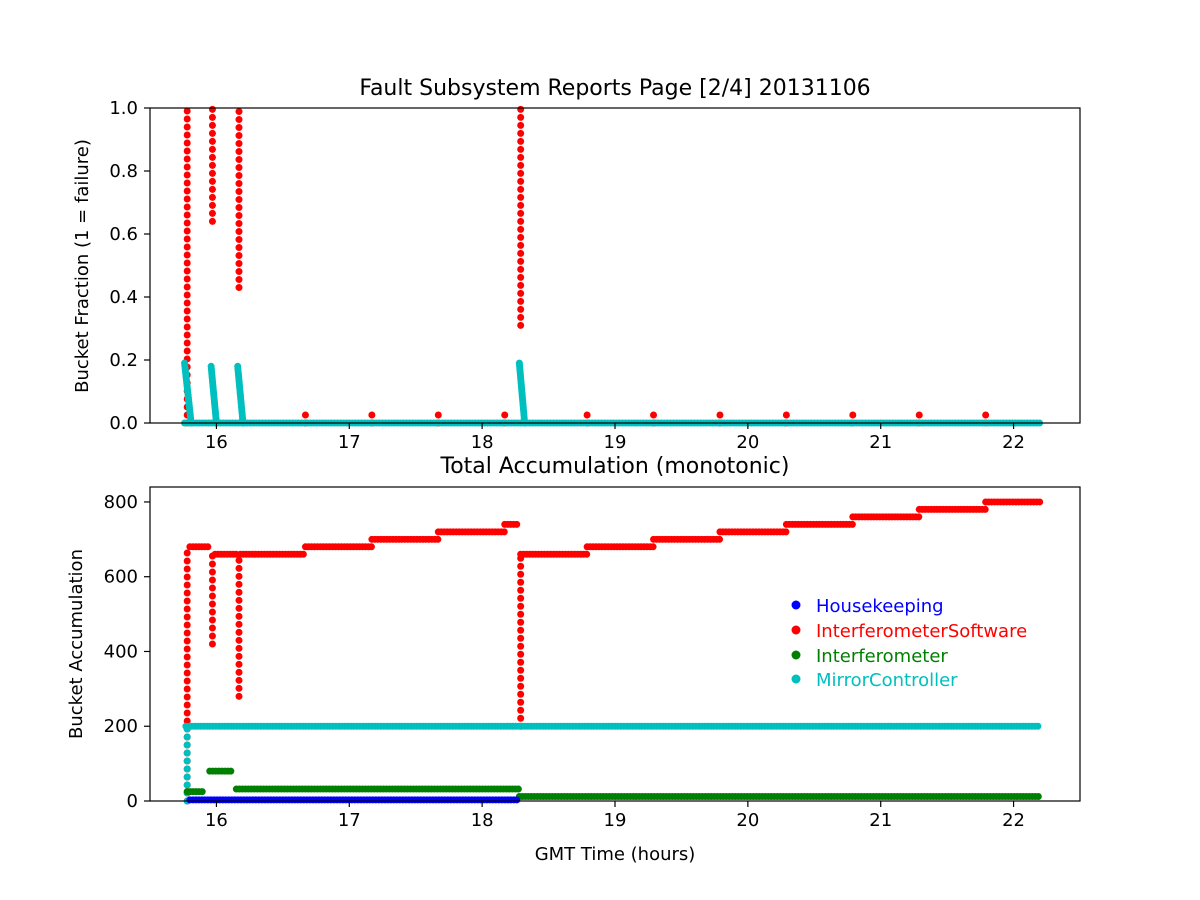 This screenshot has width=1200, height=900. What do you see at coordinates (349, 820) in the screenshot?
I see `accumulation-xtick-label: 17` at bounding box center [349, 820].